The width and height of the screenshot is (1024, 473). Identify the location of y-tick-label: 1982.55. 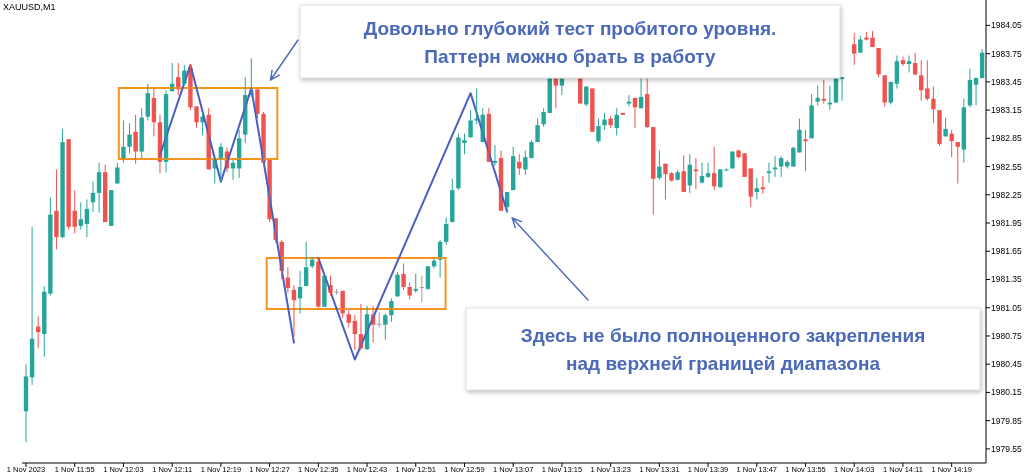
(1006, 166).